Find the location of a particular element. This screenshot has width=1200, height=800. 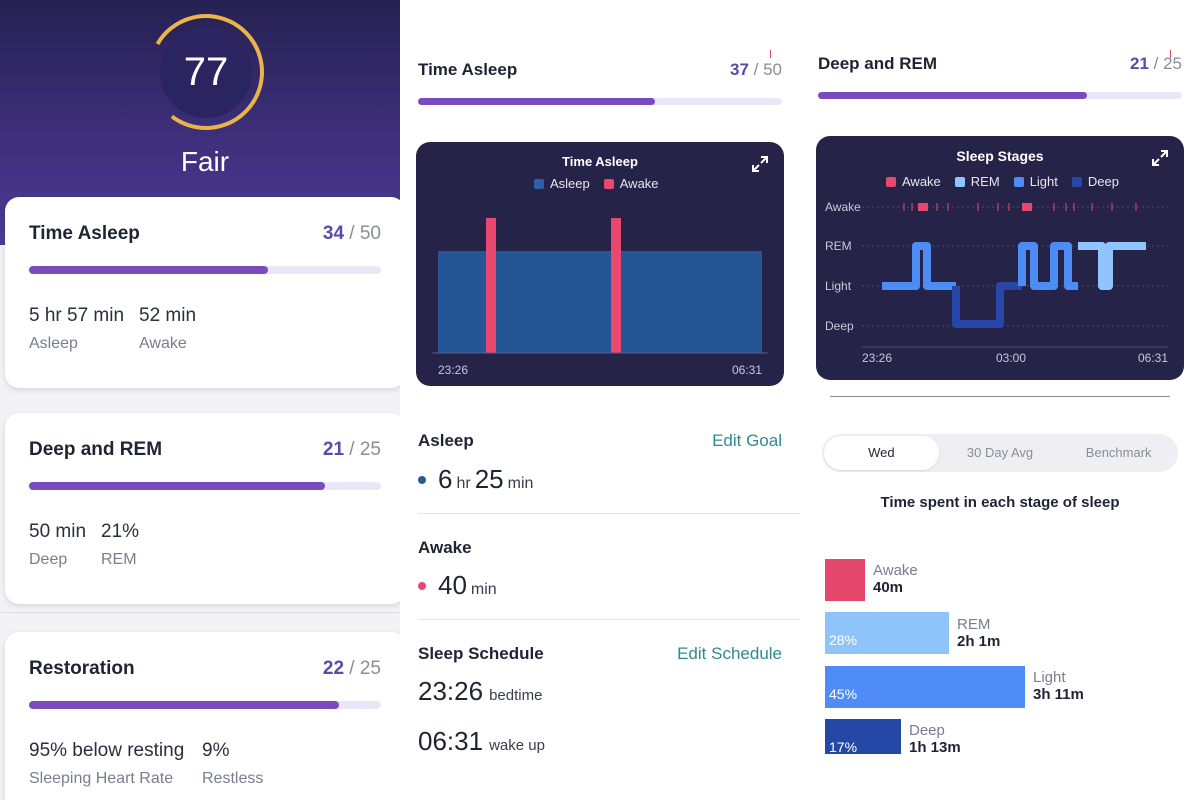

card-title: Time Asleep is located at coordinates (84, 233).